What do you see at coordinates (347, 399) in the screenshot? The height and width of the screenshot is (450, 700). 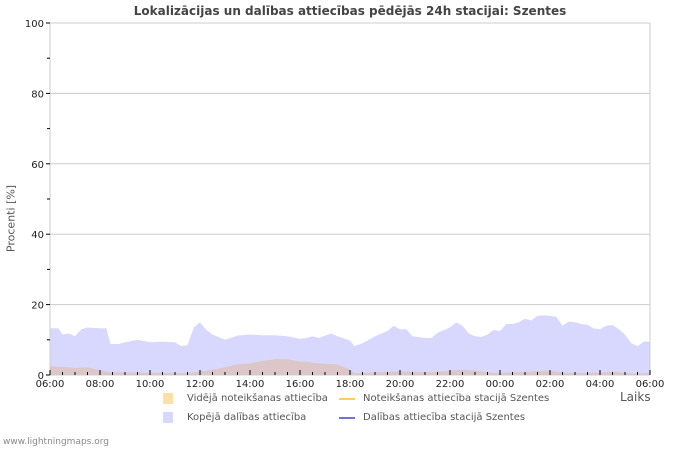 I see `station-detection-line-icon` at bounding box center [347, 399].